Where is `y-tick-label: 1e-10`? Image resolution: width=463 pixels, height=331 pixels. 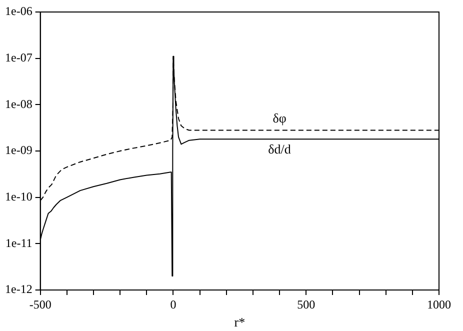
y-tick-label: 1e-10 is located at coordinates (18, 196).